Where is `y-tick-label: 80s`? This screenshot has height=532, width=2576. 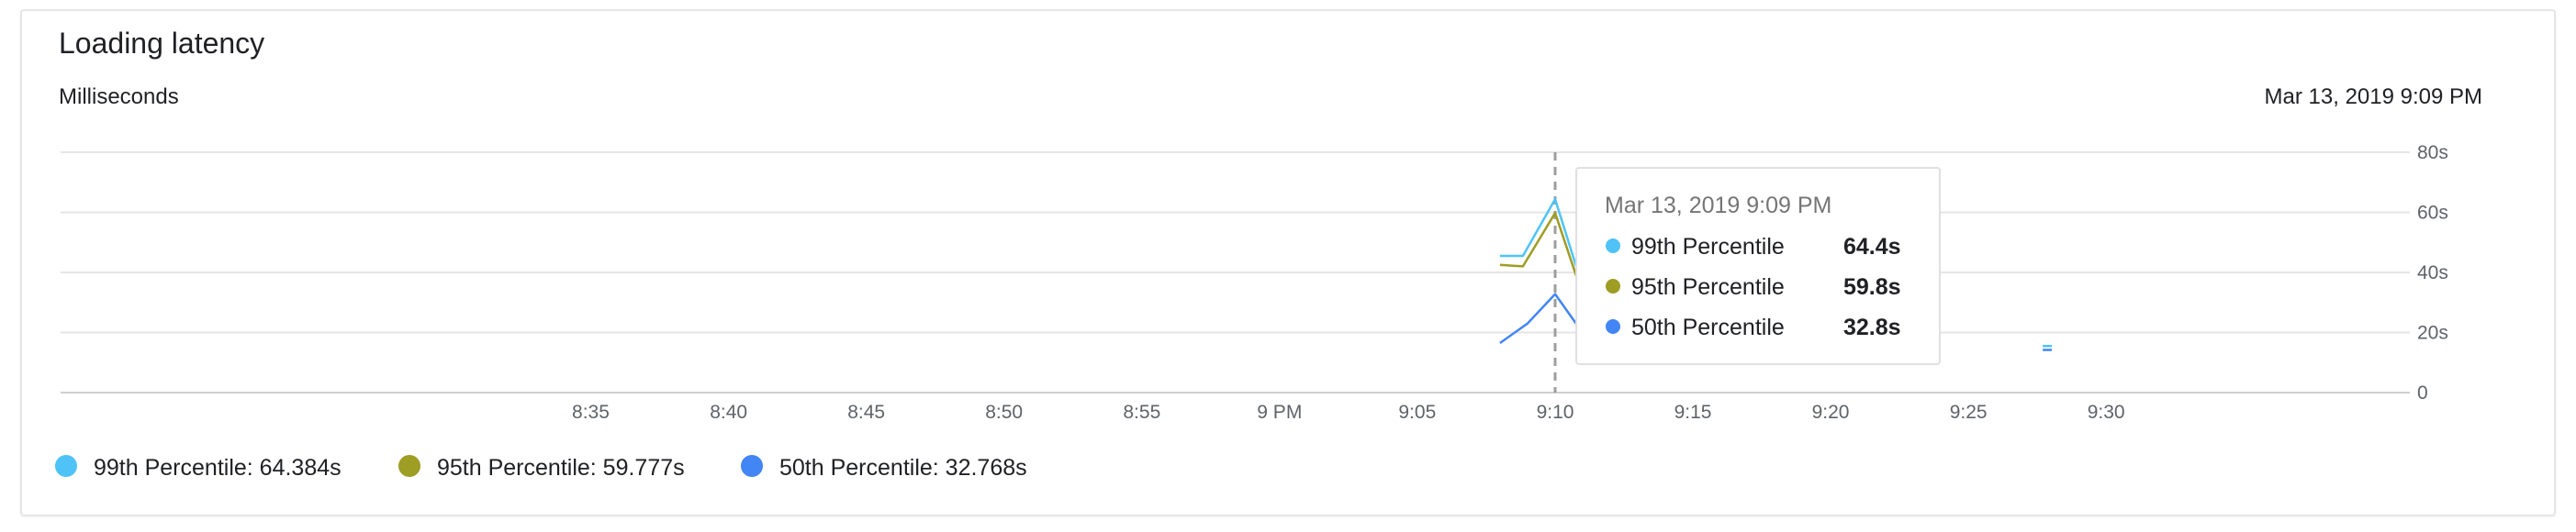
y-tick-label: 80s is located at coordinates (2432, 152).